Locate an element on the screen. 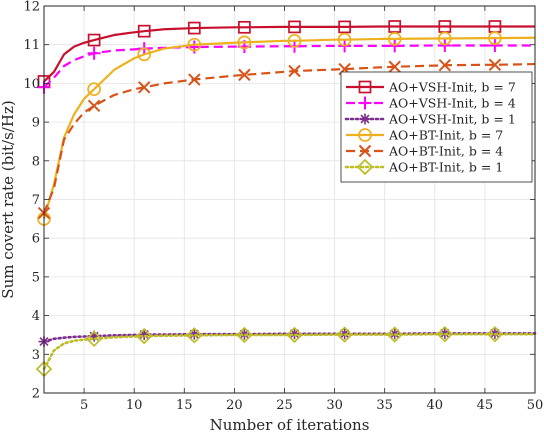  legend-entry: AO+BT-Init, b = 7 is located at coordinates (424, 135).